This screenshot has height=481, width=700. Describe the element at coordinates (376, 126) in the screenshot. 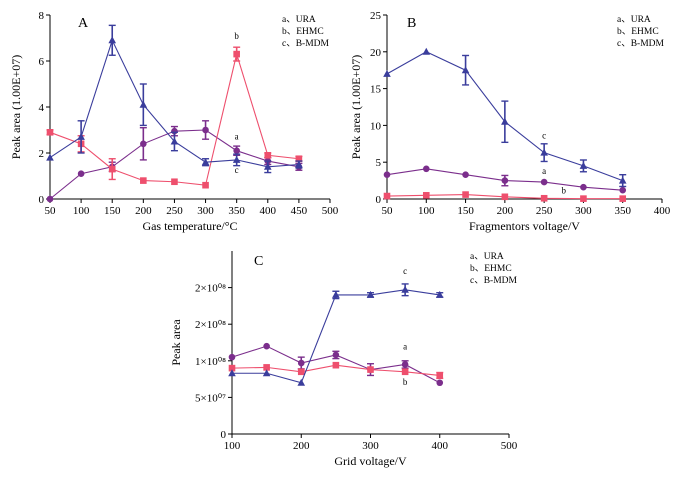

I see `y-tick-label: 10` at that location.